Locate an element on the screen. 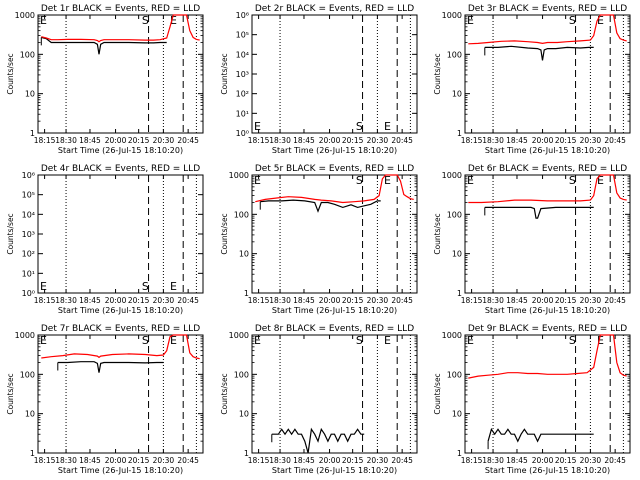 The width and height of the screenshot is (640, 480). y-tick-label: 10³ is located at coordinates (242, 74).